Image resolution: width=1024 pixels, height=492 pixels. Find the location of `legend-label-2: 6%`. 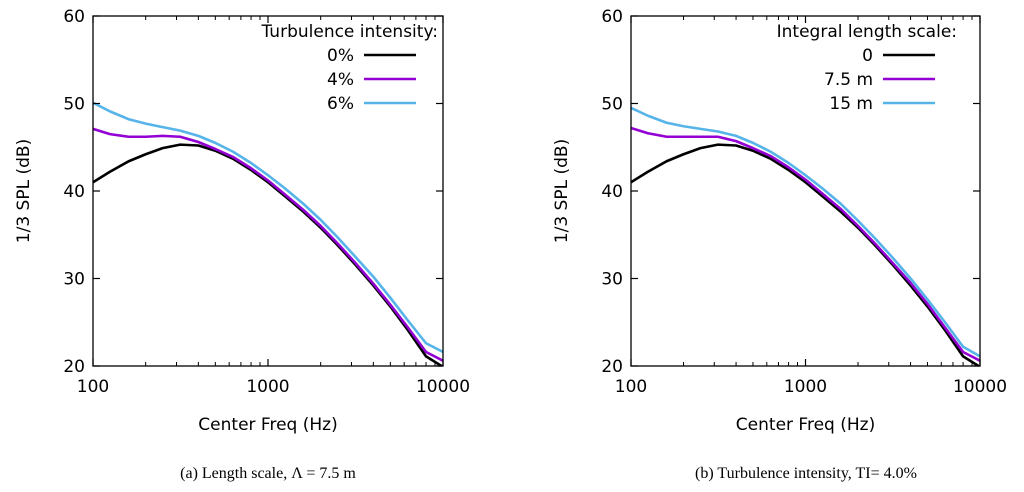

legend-label-2: 6% is located at coordinates (340, 104).